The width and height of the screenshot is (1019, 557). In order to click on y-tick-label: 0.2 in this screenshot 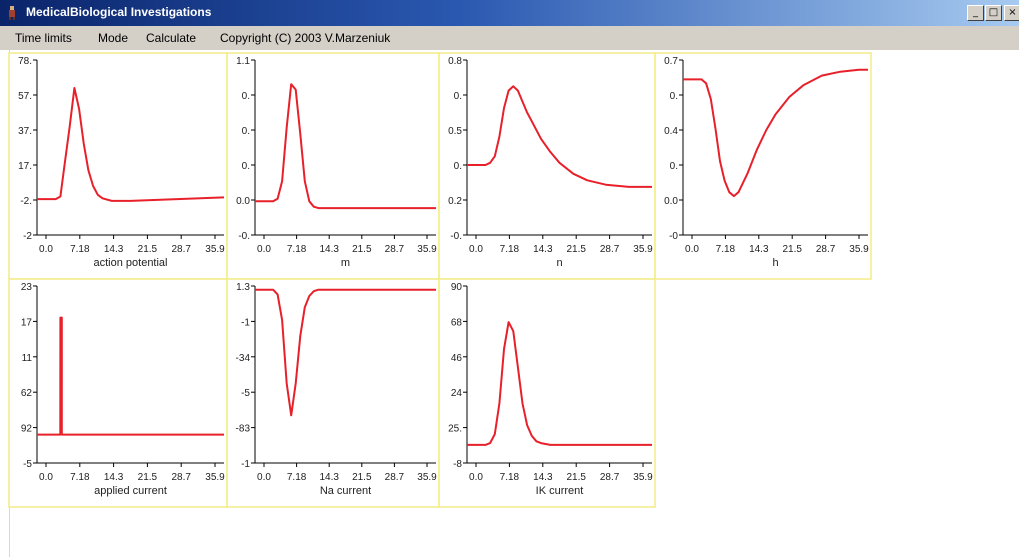, I will do `click(455, 201)`.